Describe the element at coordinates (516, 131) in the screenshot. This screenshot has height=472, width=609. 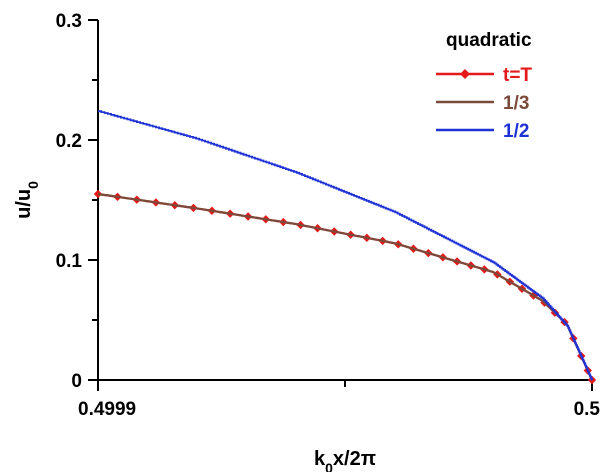
I see `legend-label-2: 1/2` at that location.